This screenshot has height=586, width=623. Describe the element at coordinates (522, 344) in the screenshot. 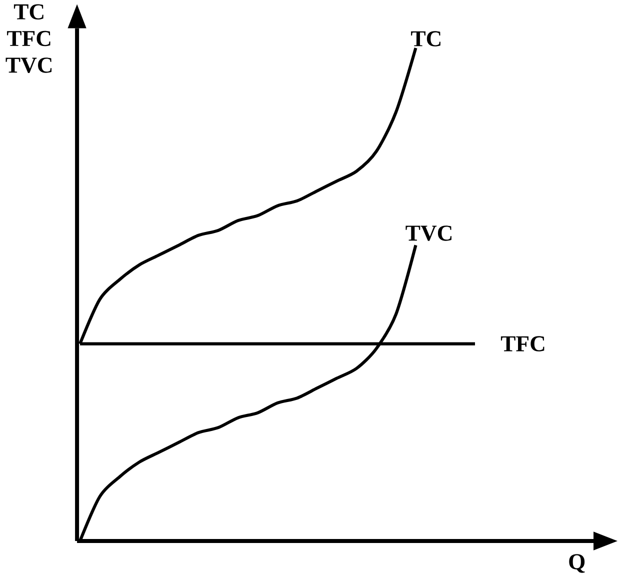

I see `series-label: TFC` at that location.